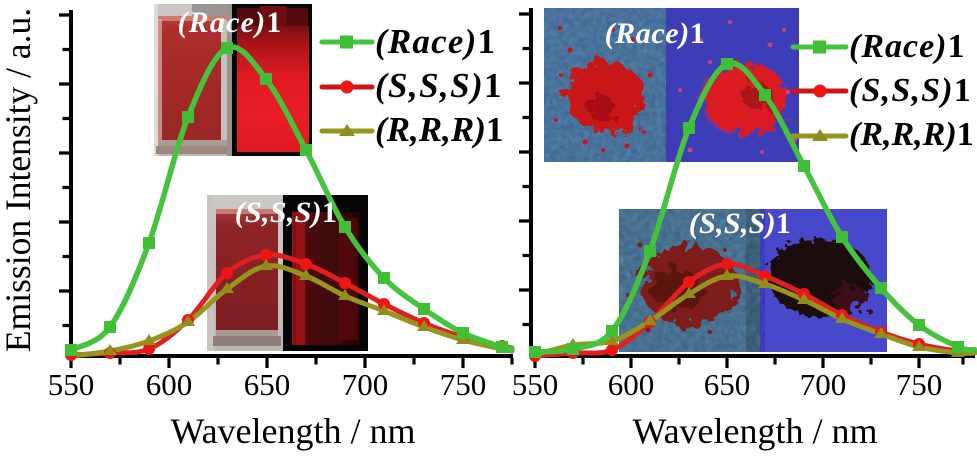  I want to click on svg-text: Emission Intensity / a.u., so click(19, 180).